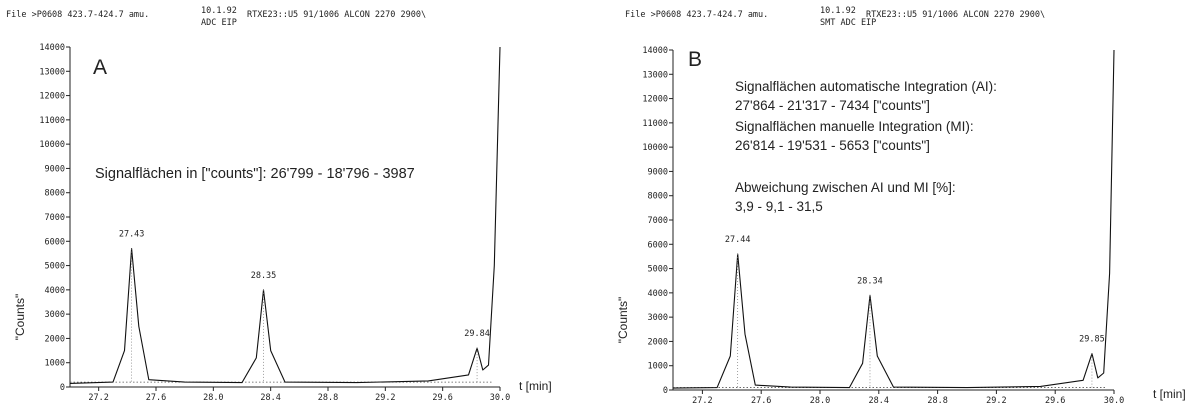 The height and width of the screenshot is (405, 1193). Describe the element at coordinates (779, 206) in the screenshot. I see `annotation-line: 3,9 - 9,1 - 31,5` at that location.